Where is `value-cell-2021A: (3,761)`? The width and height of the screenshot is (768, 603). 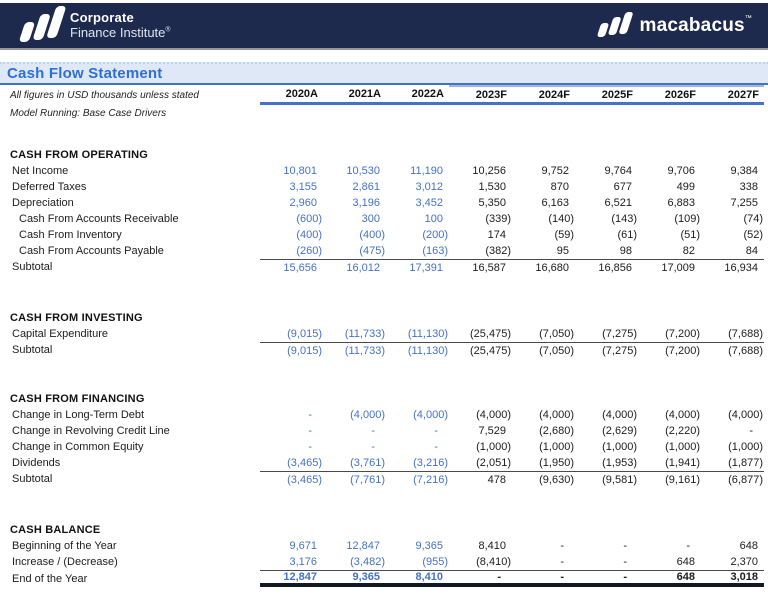 value-cell-2021A: (3,761) is located at coordinates (367, 463).